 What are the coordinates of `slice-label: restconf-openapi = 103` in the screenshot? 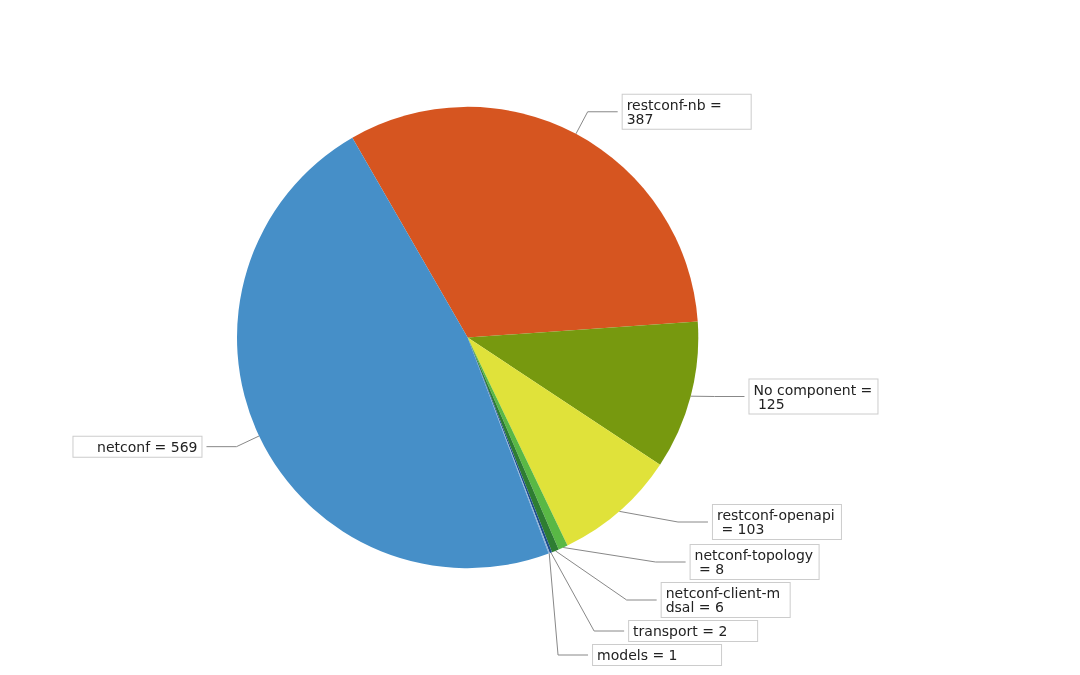 It's located at (775, 522).